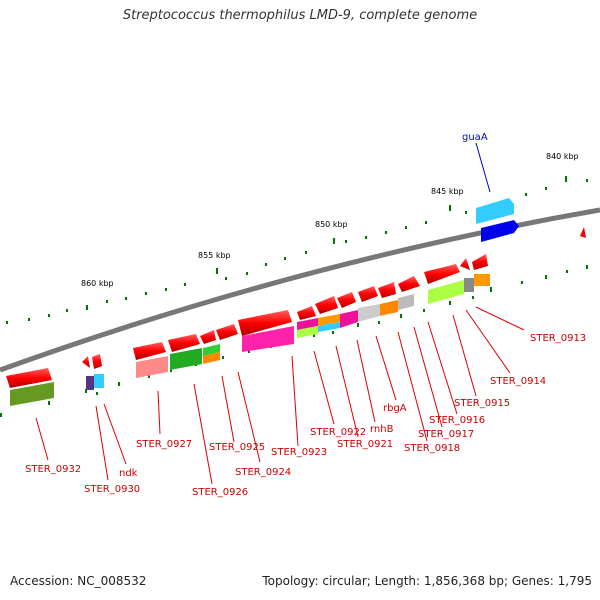 The width and height of the screenshot is (600, 600). Describe the element at coordinates (331, 224) in the screenshot. I see `scale-label-850: 850 kbp` at that location.